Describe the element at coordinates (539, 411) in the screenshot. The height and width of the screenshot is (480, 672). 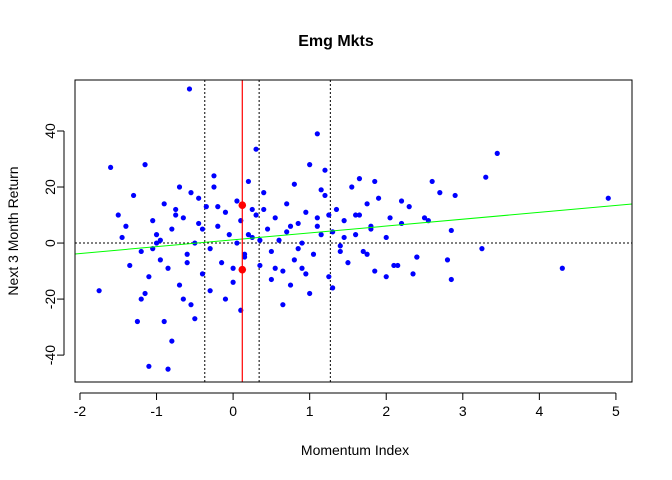
I see `x-tick-label: 4` at that location.